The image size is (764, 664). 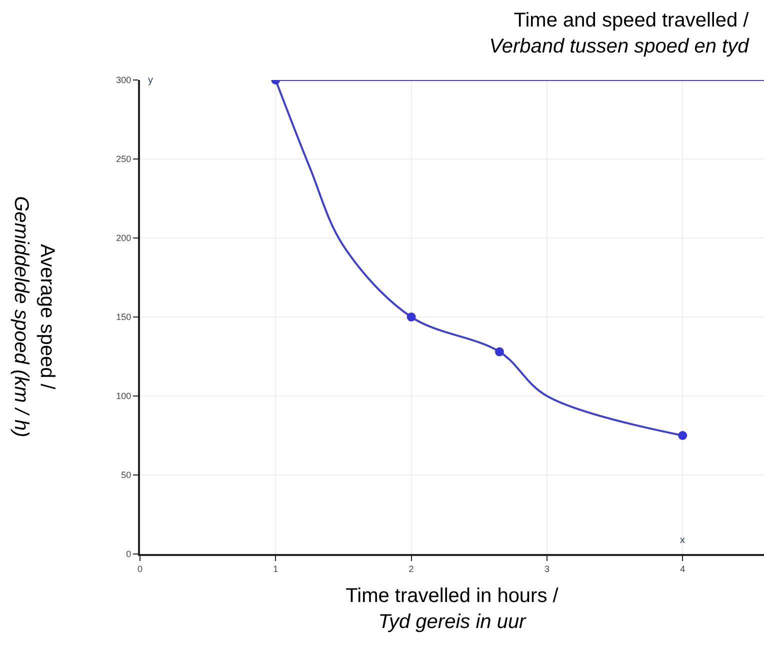 What do you see at coordinates (275, 569) in the screenshot?
I see `x-tick-label: 1` at bounding box center [275, 569].